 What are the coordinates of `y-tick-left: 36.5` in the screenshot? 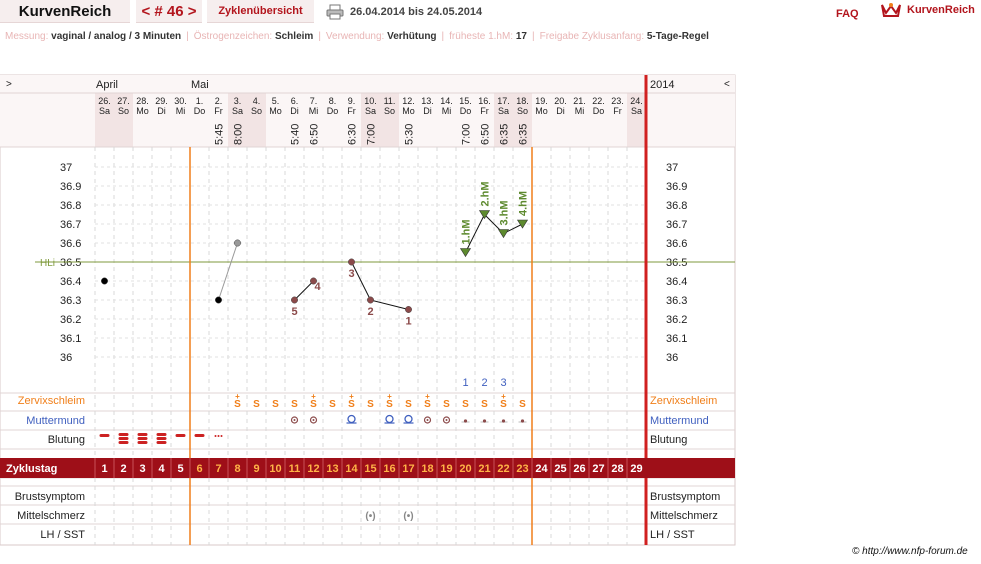 It's located at (70, 263).